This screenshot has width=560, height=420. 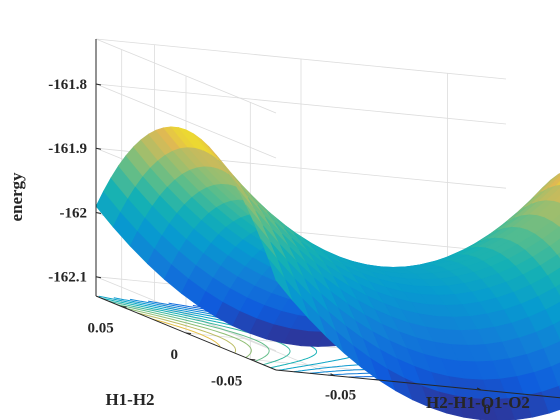 What do you see at coordinates (487, 410) in the screenshot?
I see `x-tick-label: 0` at bounding box center [487, 410].